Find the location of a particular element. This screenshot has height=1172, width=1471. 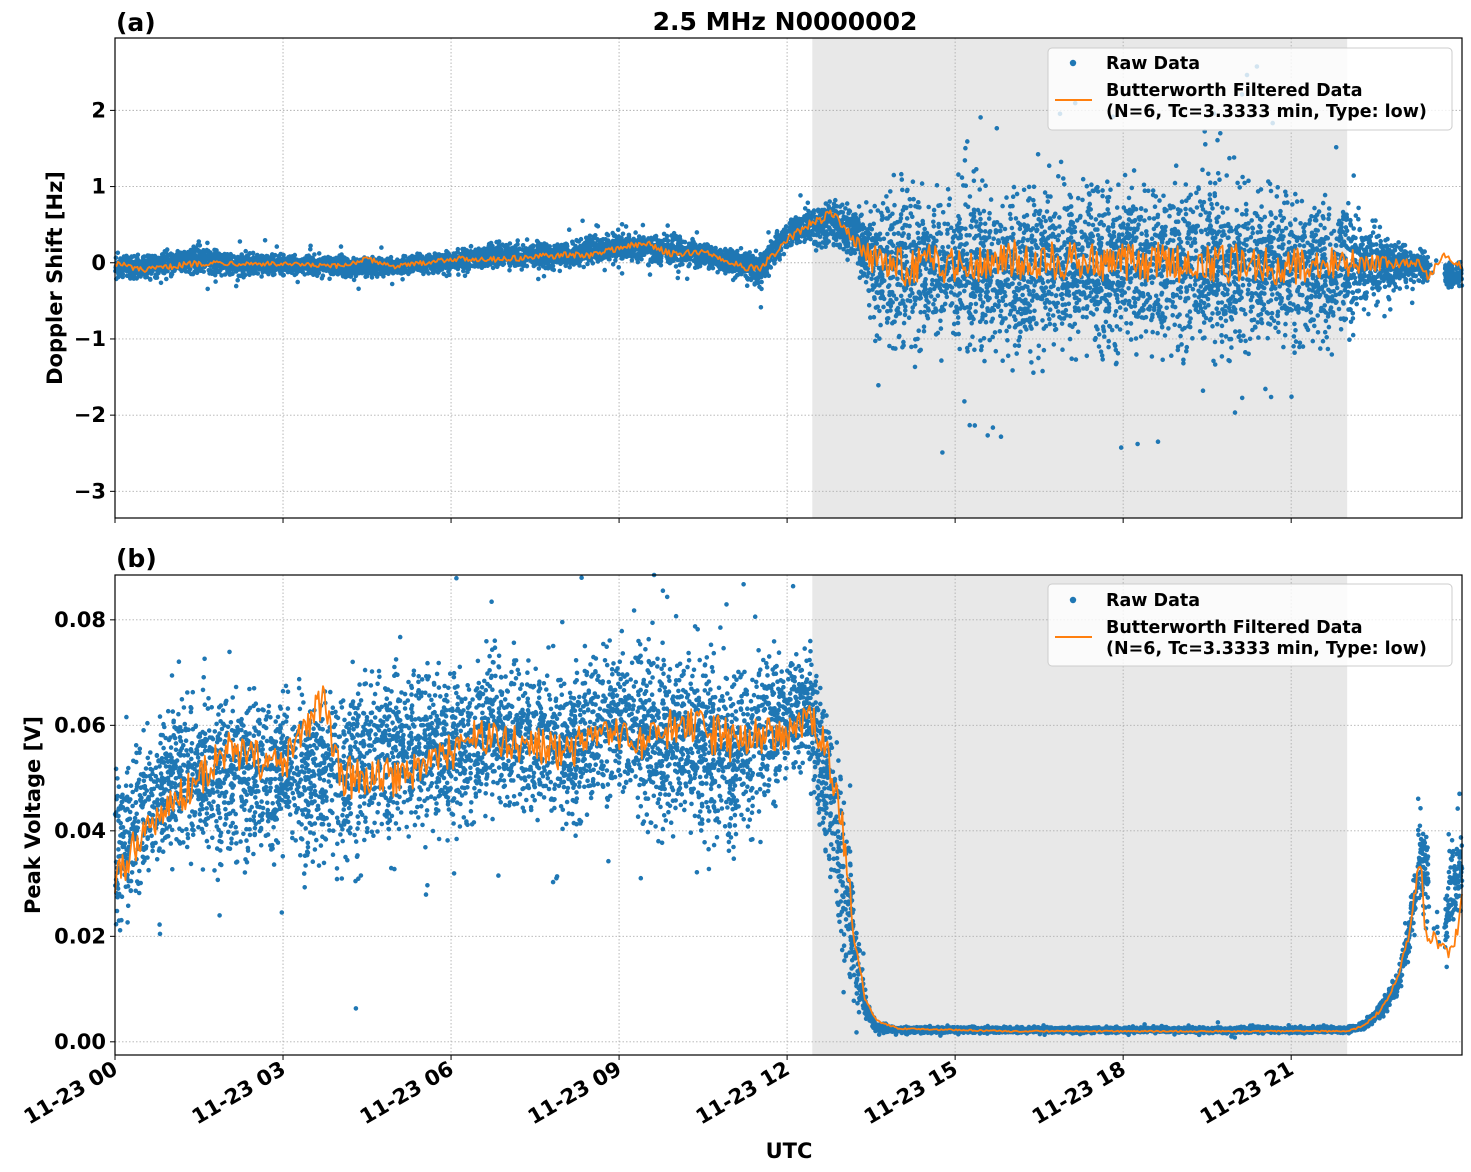

y-tick-label: 0.06 is located at coordinates (80, 725).